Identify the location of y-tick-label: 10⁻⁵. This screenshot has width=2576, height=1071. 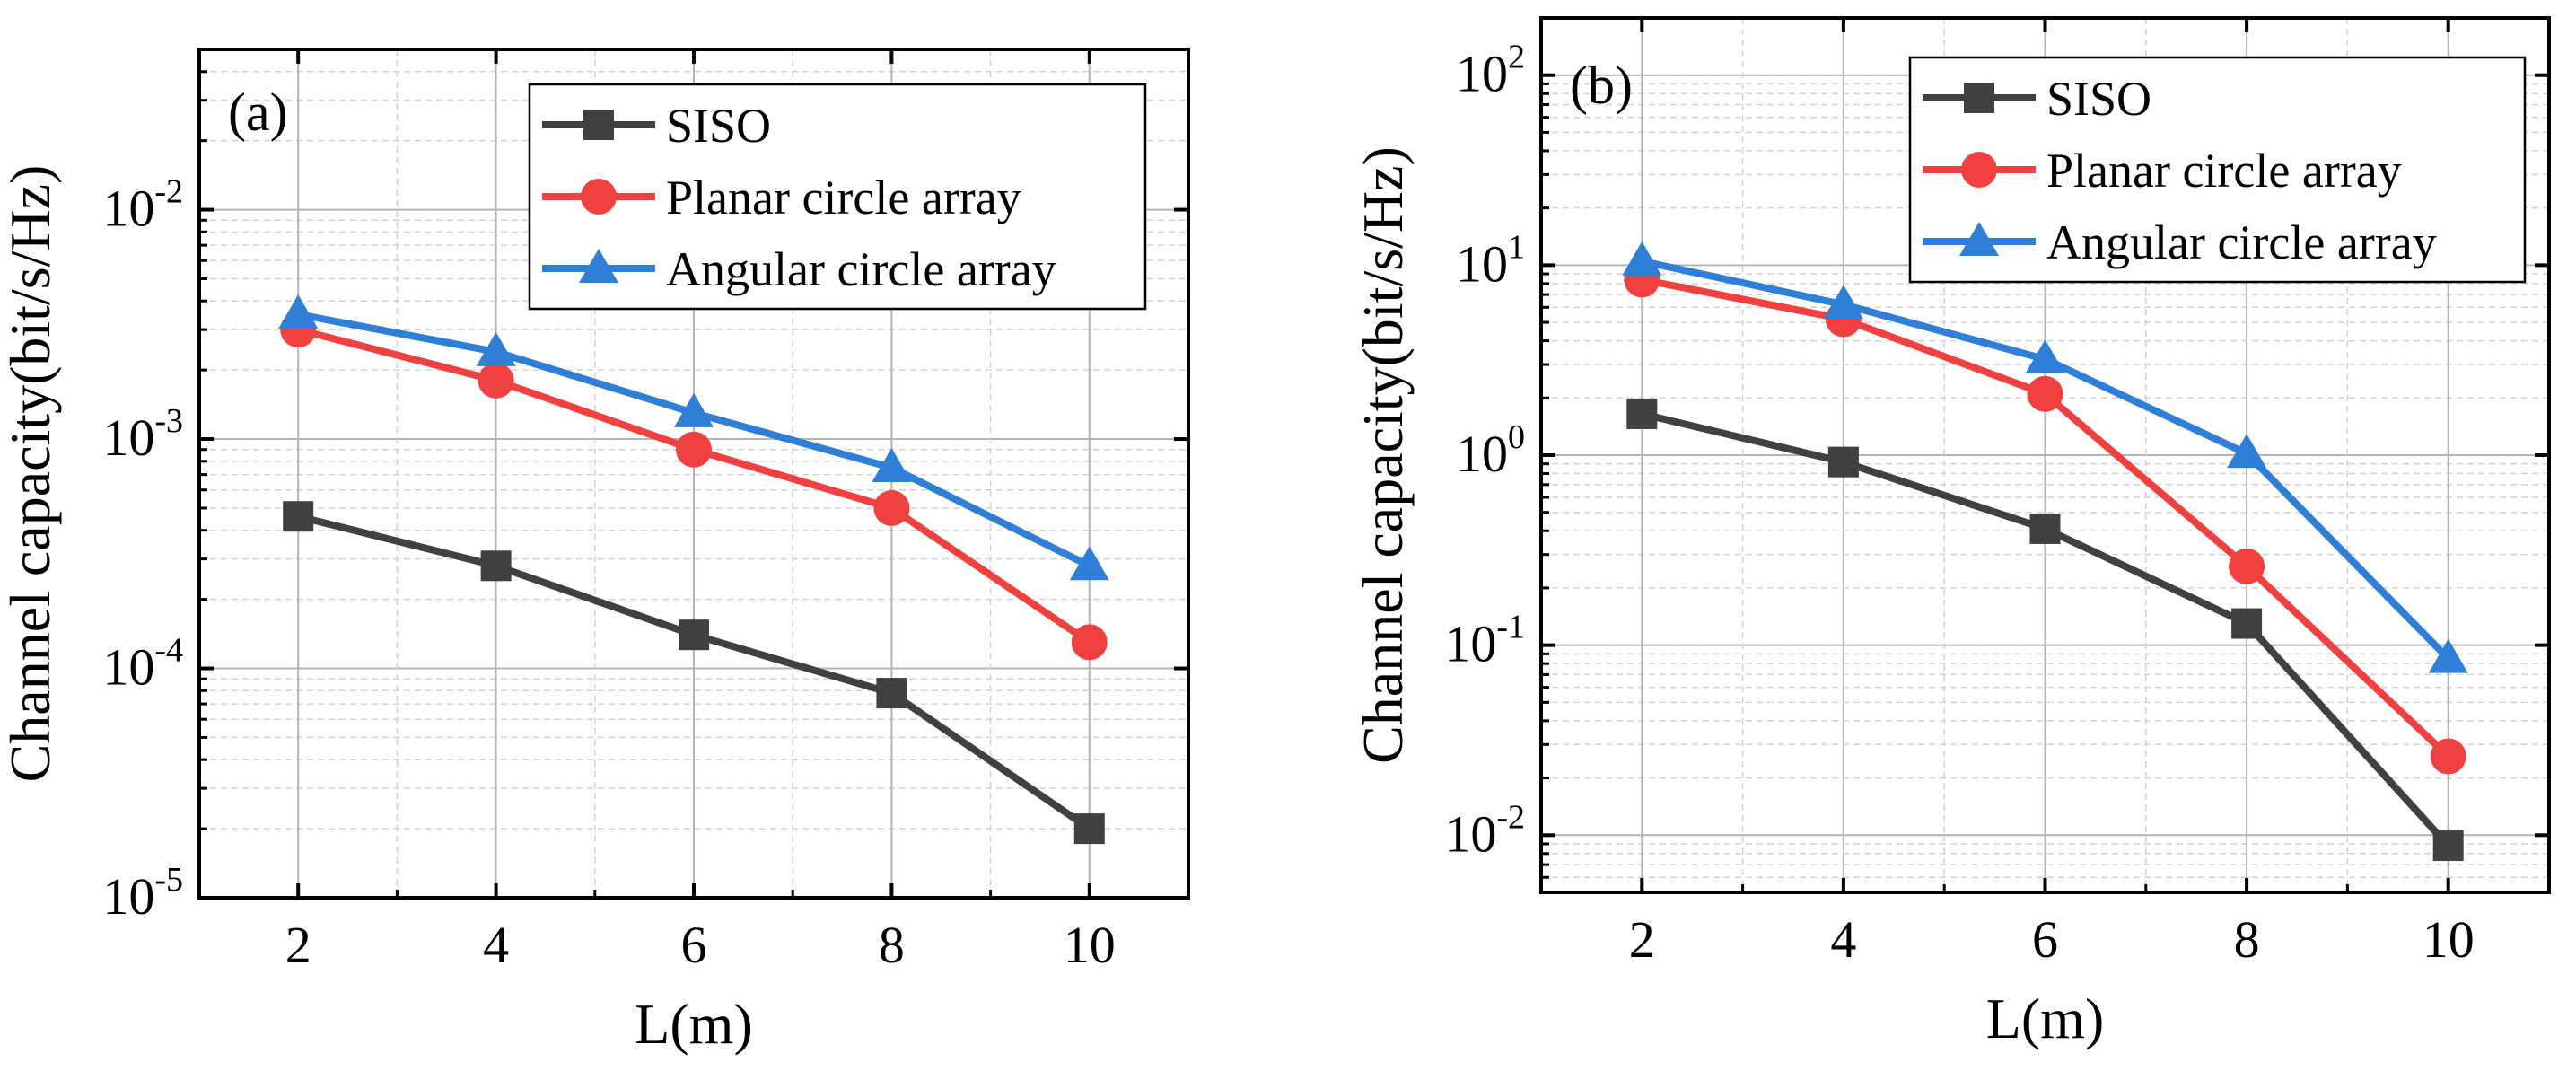
(142, 893).